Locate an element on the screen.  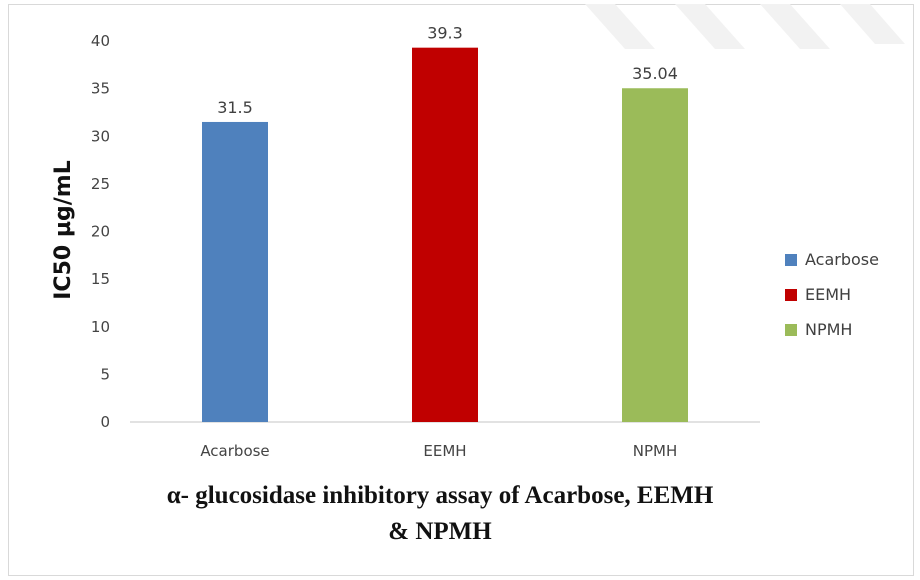
y-tick-label-0: 0 is located at coordinates (105, 422).